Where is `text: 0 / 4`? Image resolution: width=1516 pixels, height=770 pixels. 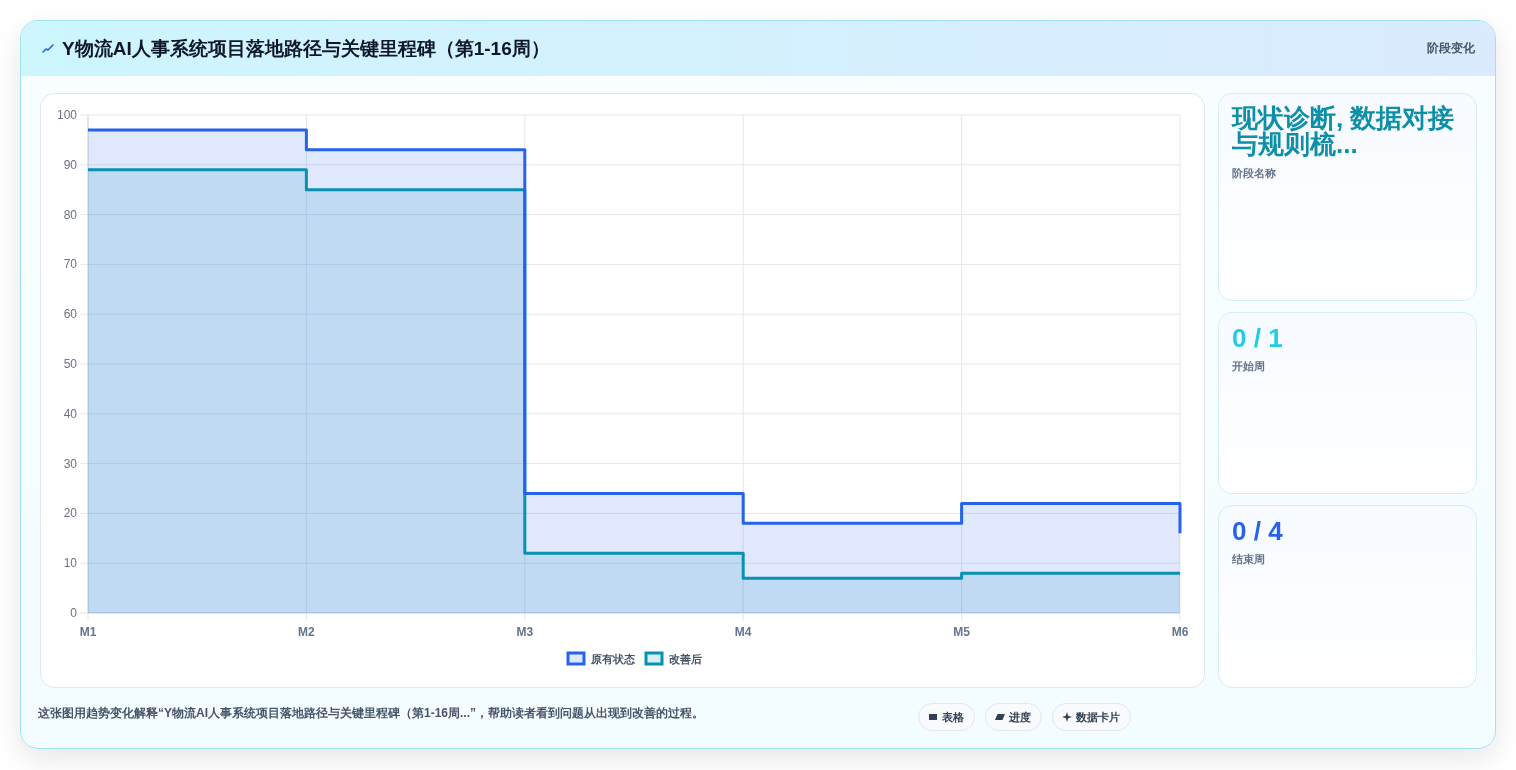
text: 0 / 4 is located at coordinates (1258, 531).